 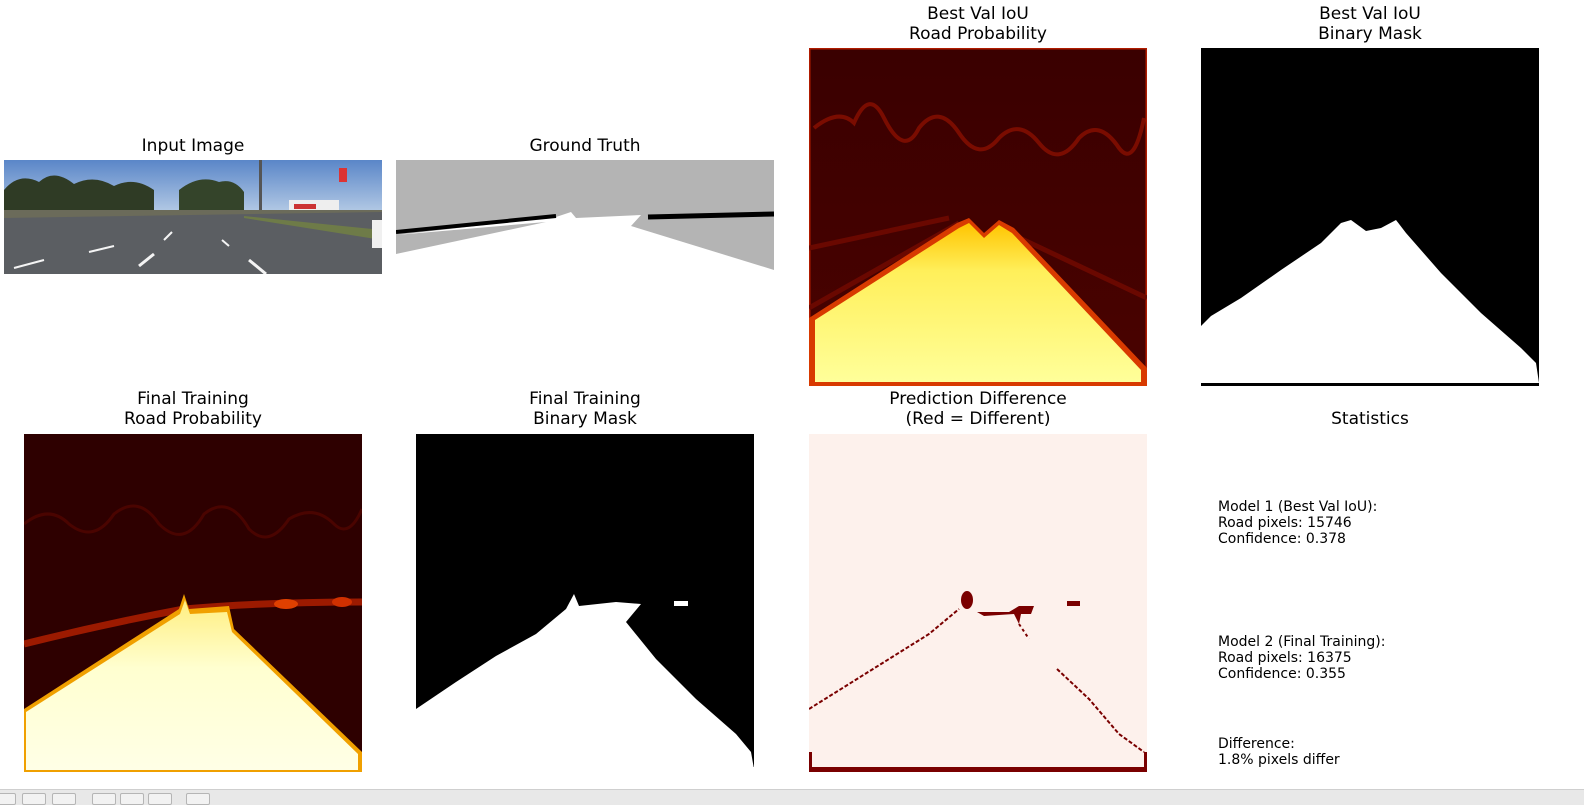 I want to click on best-val-prob-title: Best Val IoU Road Probability, so click(x=978, y=24).